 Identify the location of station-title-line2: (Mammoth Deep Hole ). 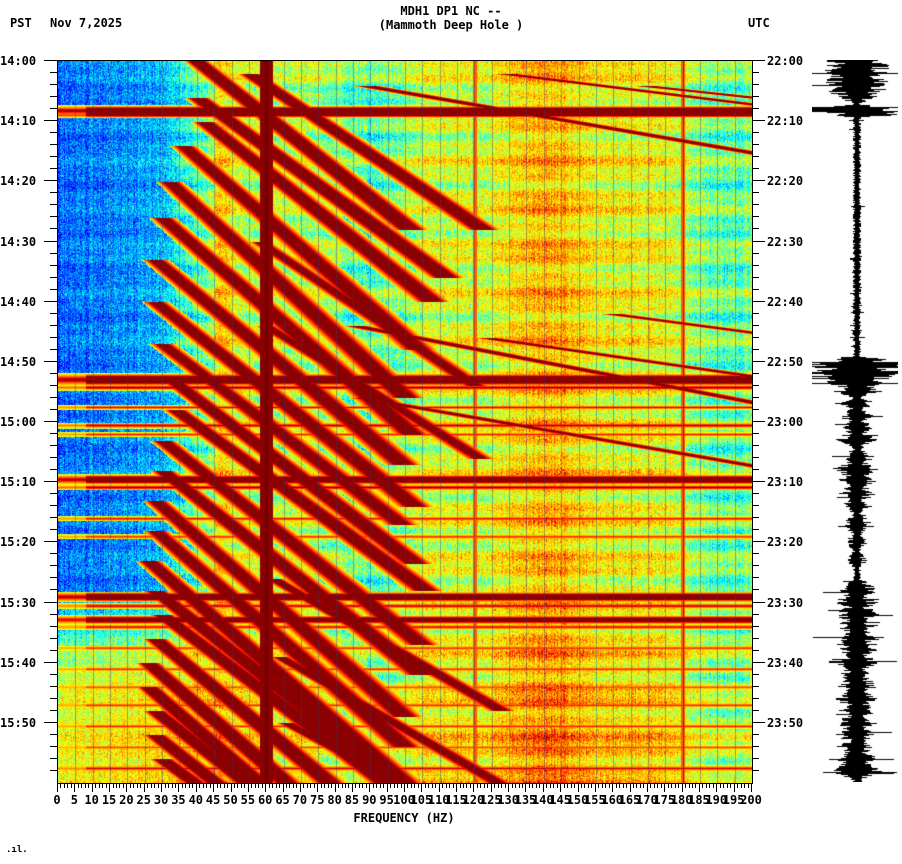
(451, 25).